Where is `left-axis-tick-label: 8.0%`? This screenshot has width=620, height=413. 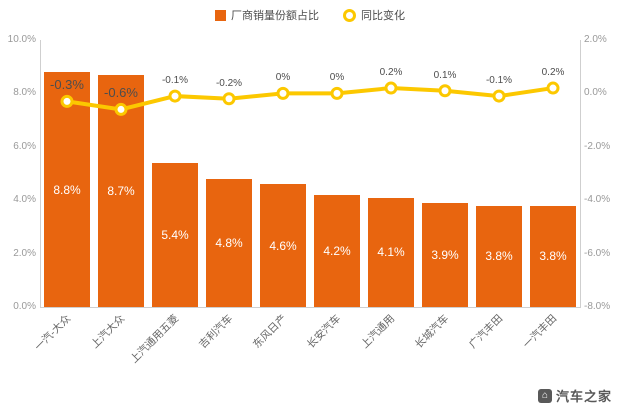 left-axis-tick-label: 8.0% is located at coordinates (24, 93).